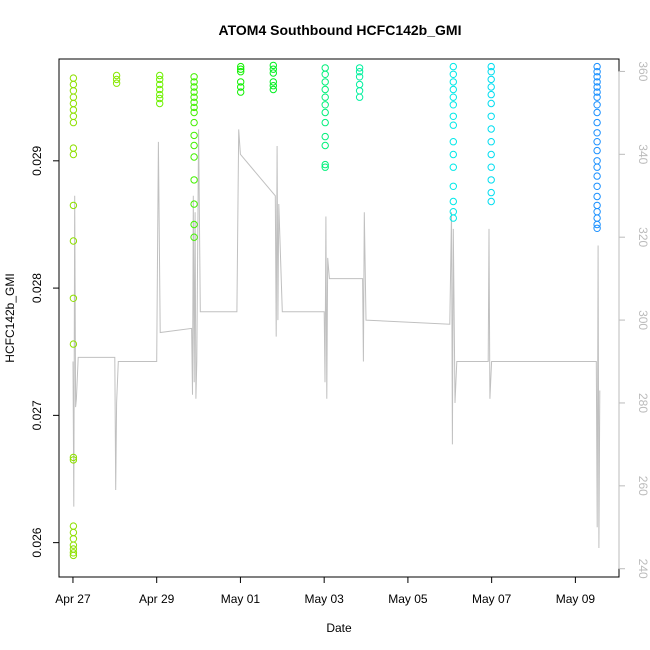 This screenshot has width=650, height=650. What do you see at coordinates (37, 288) in the screenshot?
I see `y-tick-label: 0.028` at bounding box center [37, 288].